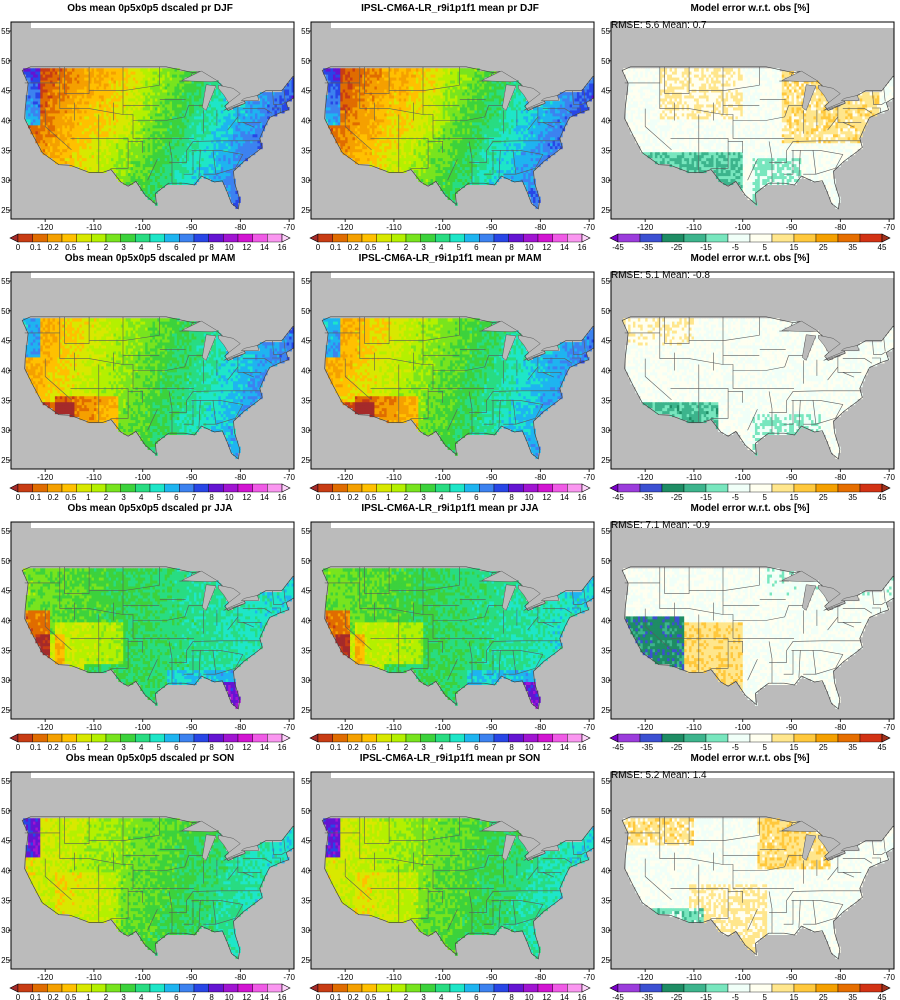 The height and width of the screenshot is (1000, 900). Describe the element at coordinates (648, 996) in the screenshot. I see `colorbar-label: -35` at that location.